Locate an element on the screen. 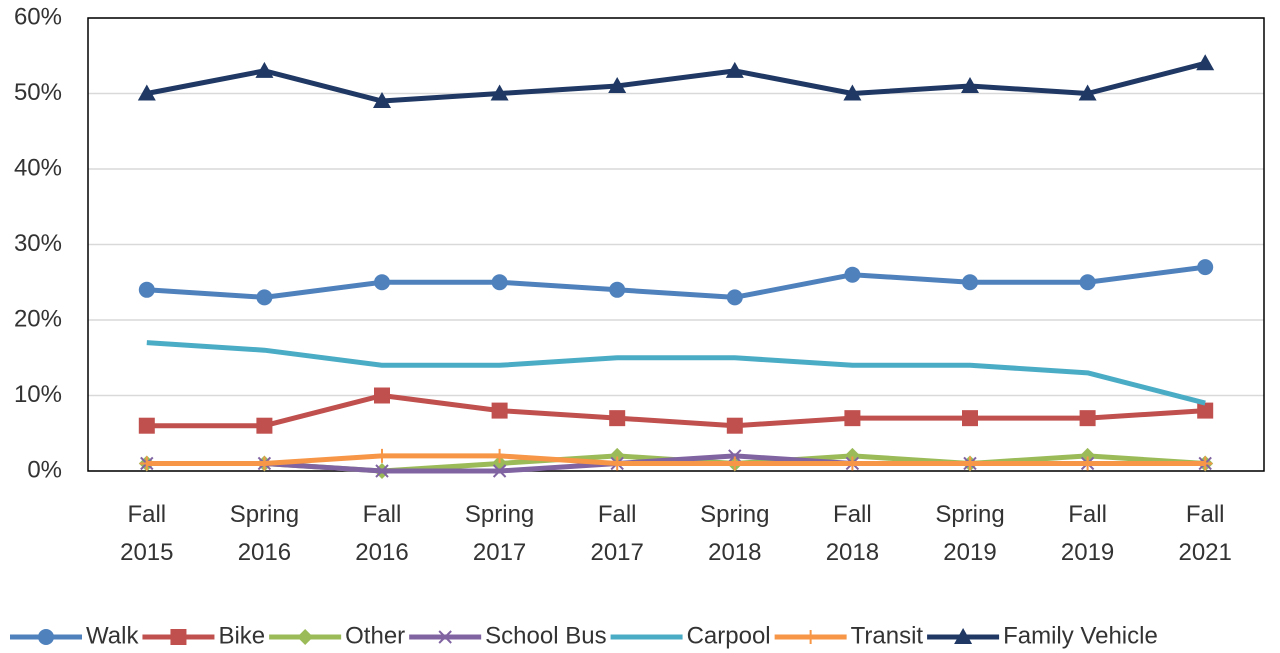  x-tick-label: Spring 2019 is located at coordinates (970, 533).